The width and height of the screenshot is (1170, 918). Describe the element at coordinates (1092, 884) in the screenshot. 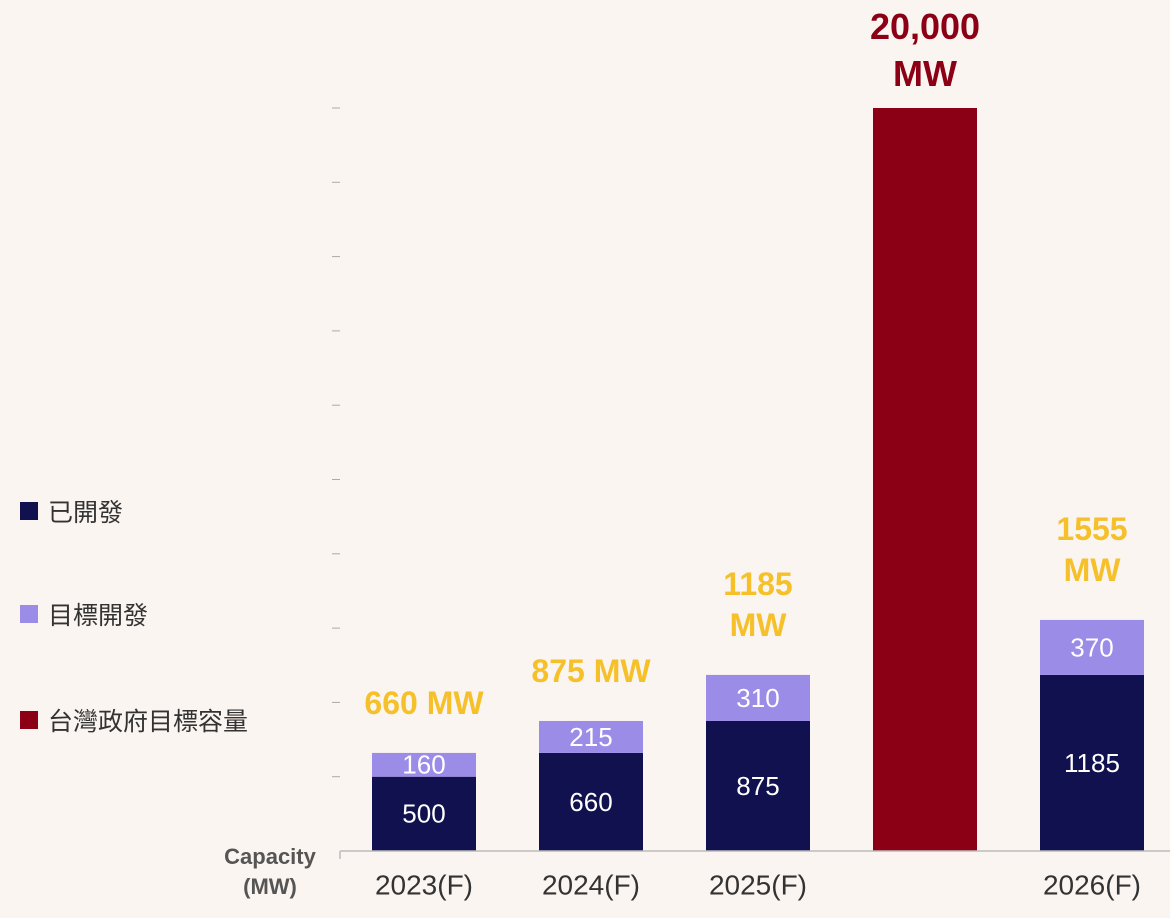

I see `x-tick-label: 2026(F)` at that location.